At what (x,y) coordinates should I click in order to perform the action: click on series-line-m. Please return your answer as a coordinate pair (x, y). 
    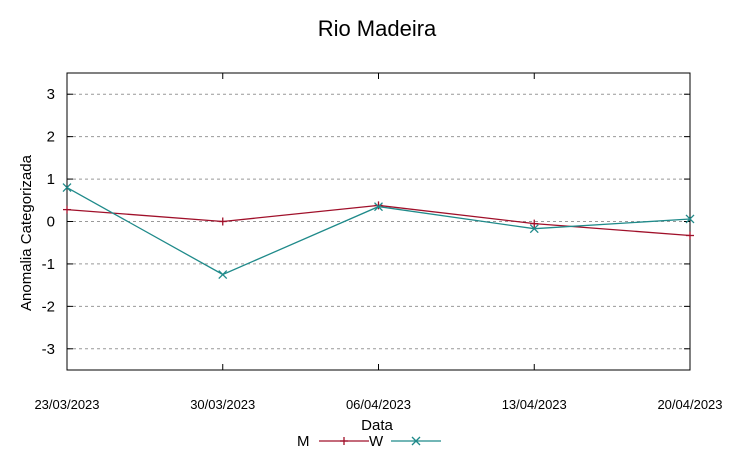
    Looking at the image, I should click on (378, 220).